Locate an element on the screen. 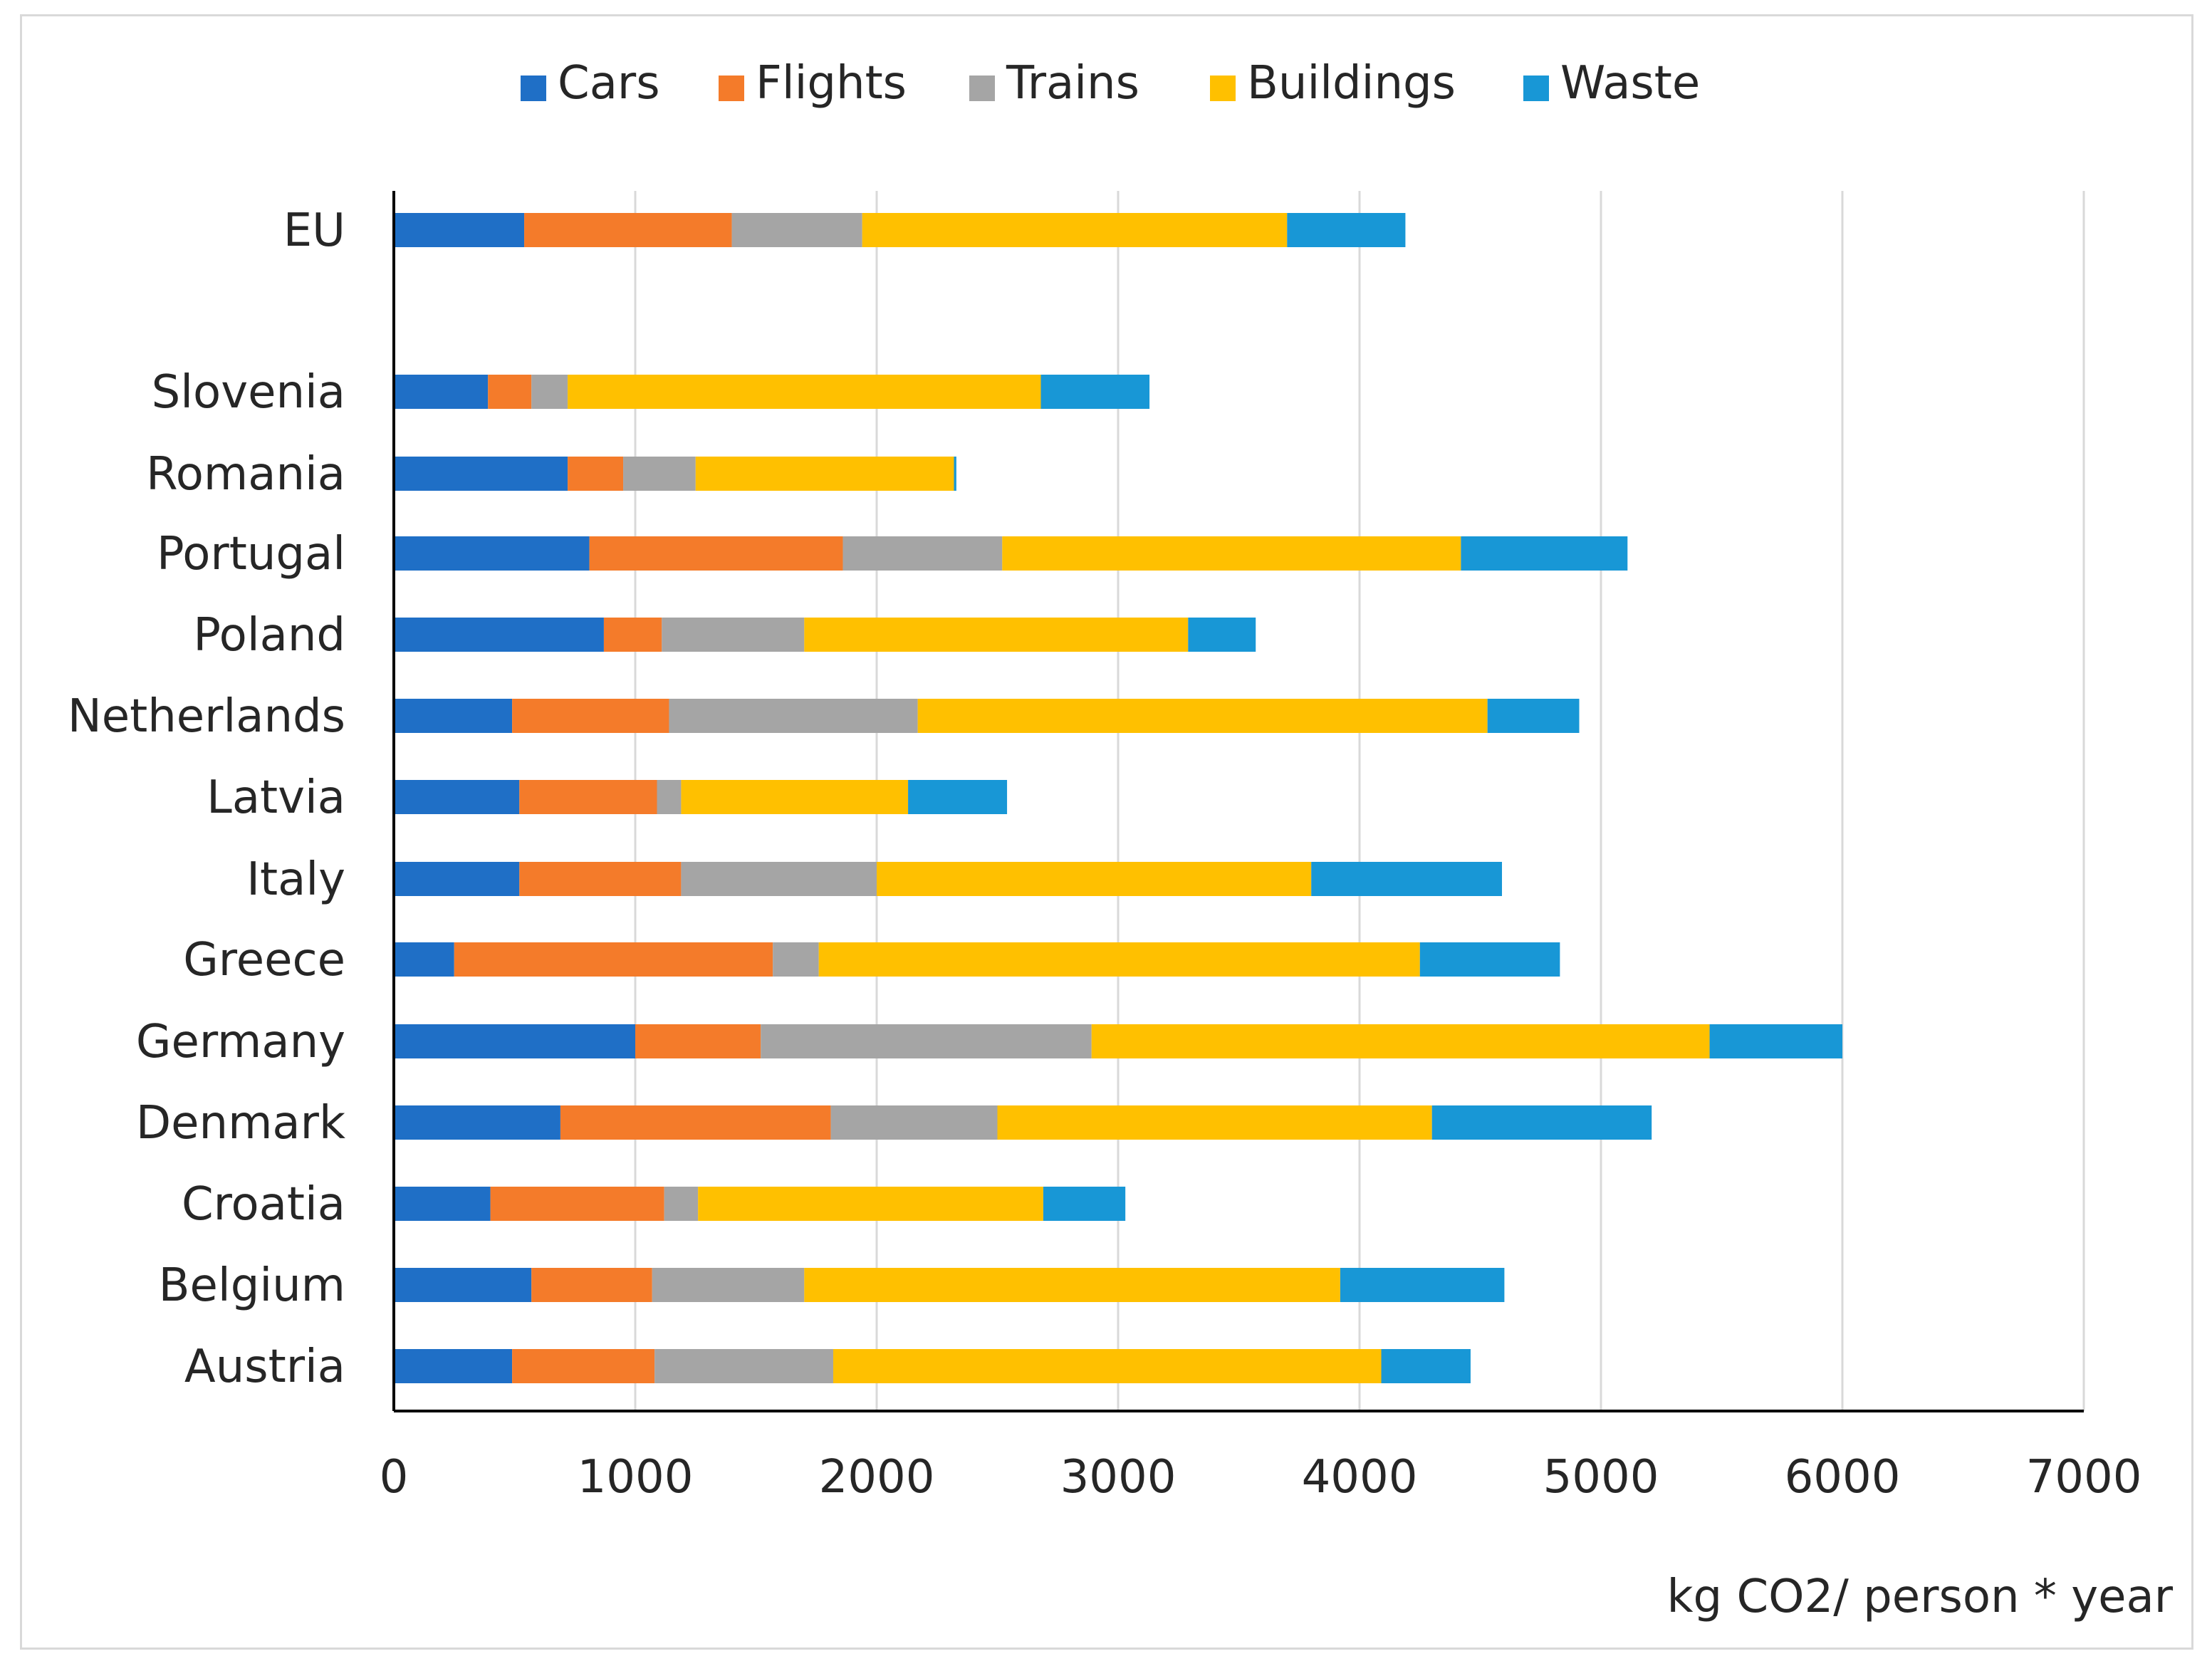  bar-belgium-cars is located at coordinates (463, 1285).